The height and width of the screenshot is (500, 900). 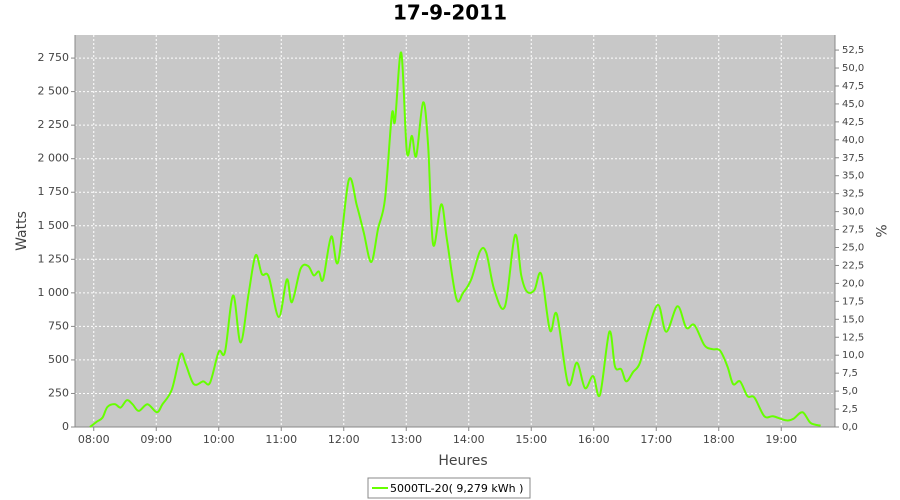 I want to click on x-tick-label: 14:00, so click(x=469, y=439).